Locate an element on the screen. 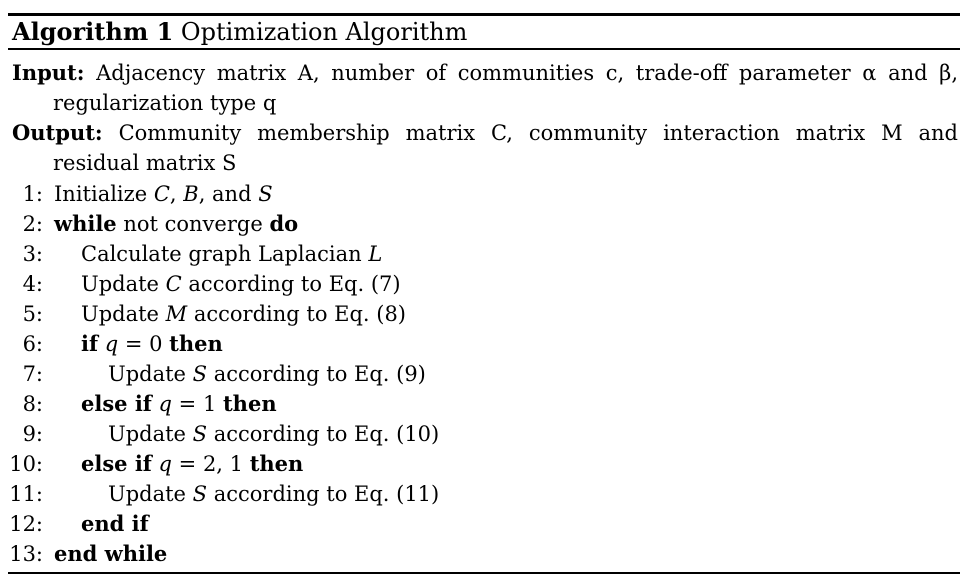 The height and width of the screenshot is (588, 976). line-code: end if is located at coordinates (115, 524).